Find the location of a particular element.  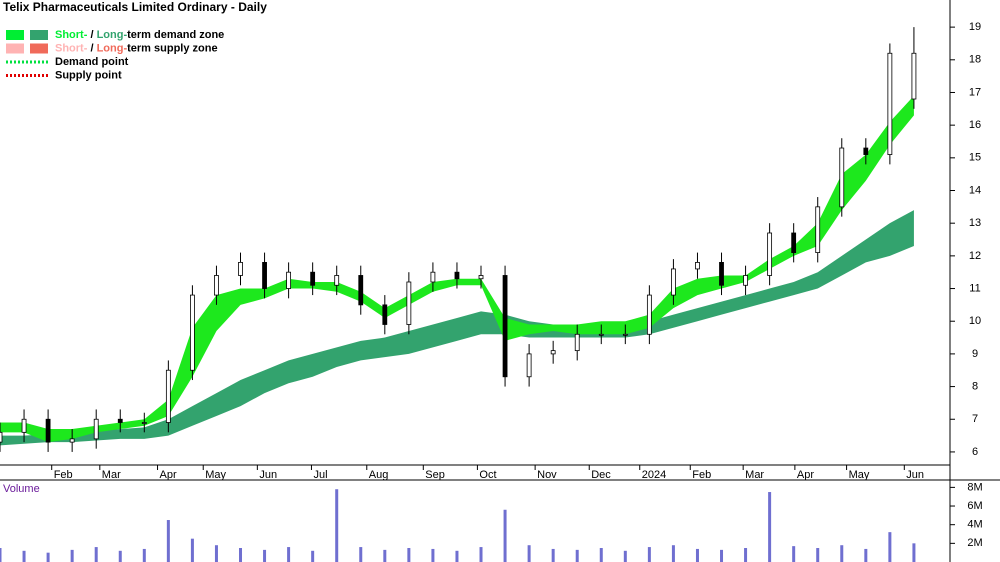

x-tick-label: Feb is located at coordinates (701, 475).